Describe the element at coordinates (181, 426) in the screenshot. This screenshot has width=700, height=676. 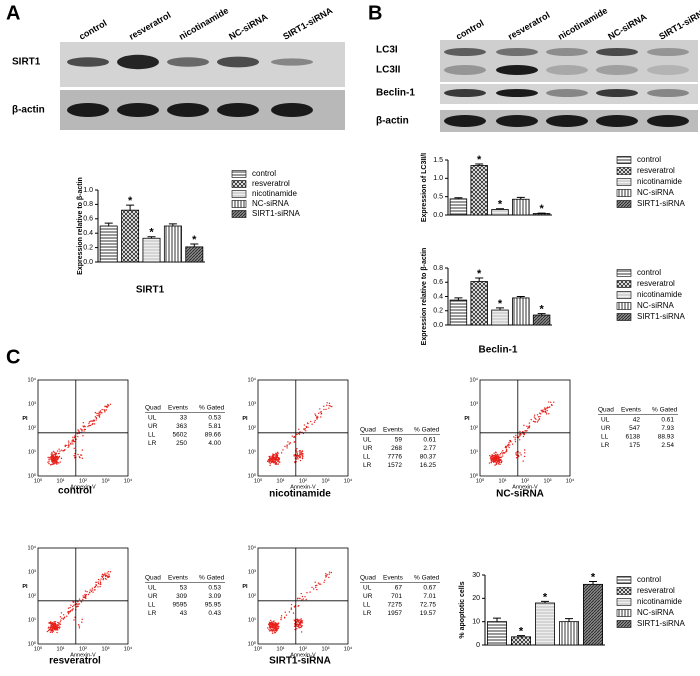
I see `table-cell: 363` at that location.